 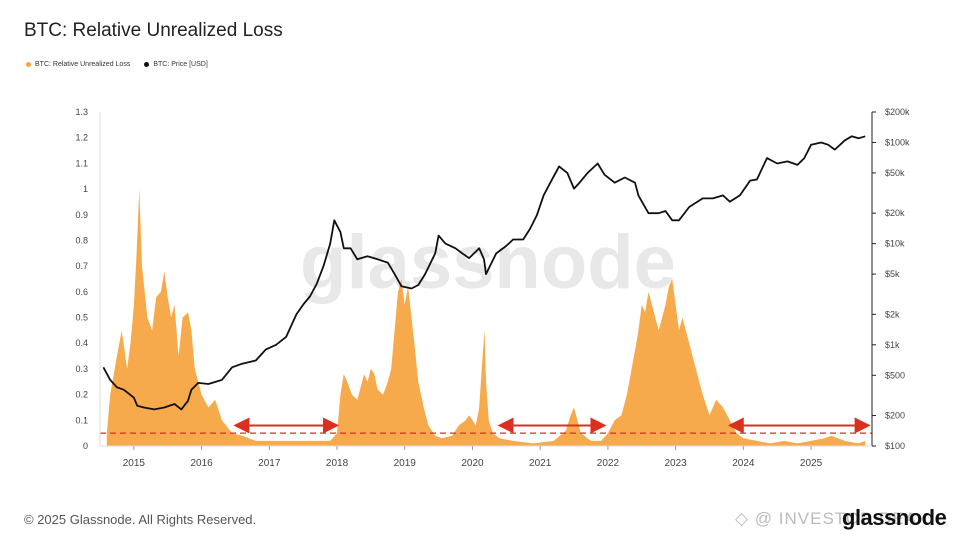 What do you see at coordinates (897, 142) in the screenshot?
I see `y-right-tick-label: $100k` at bounding box center [897, 142].